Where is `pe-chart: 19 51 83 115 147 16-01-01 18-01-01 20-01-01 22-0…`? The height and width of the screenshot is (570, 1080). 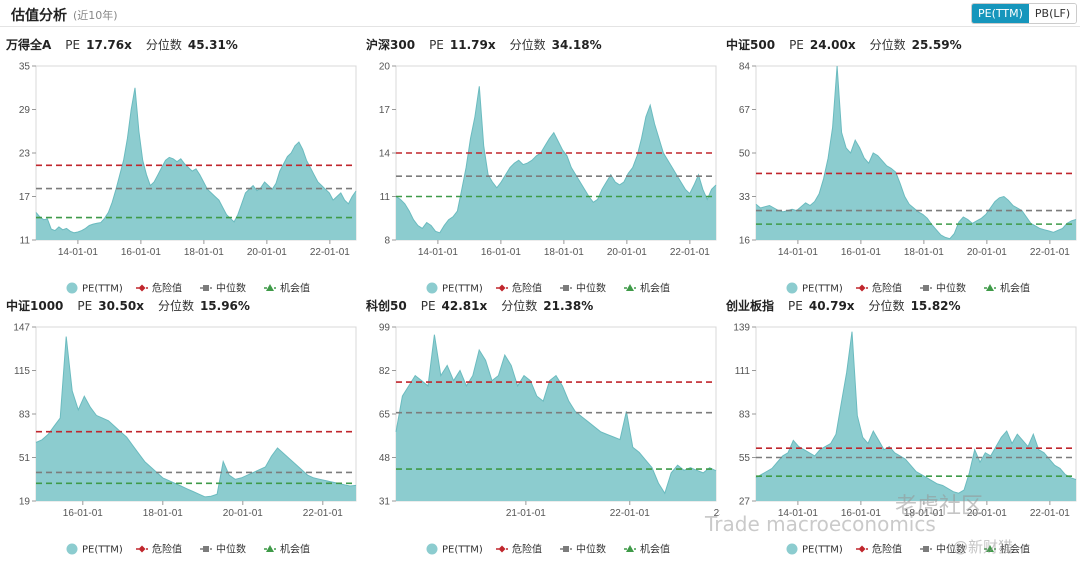
pe-chart: 19 51 83 115 147 16-01-01 18-01-01 20-01-01 22-0… is located at coordinates (185, 439).